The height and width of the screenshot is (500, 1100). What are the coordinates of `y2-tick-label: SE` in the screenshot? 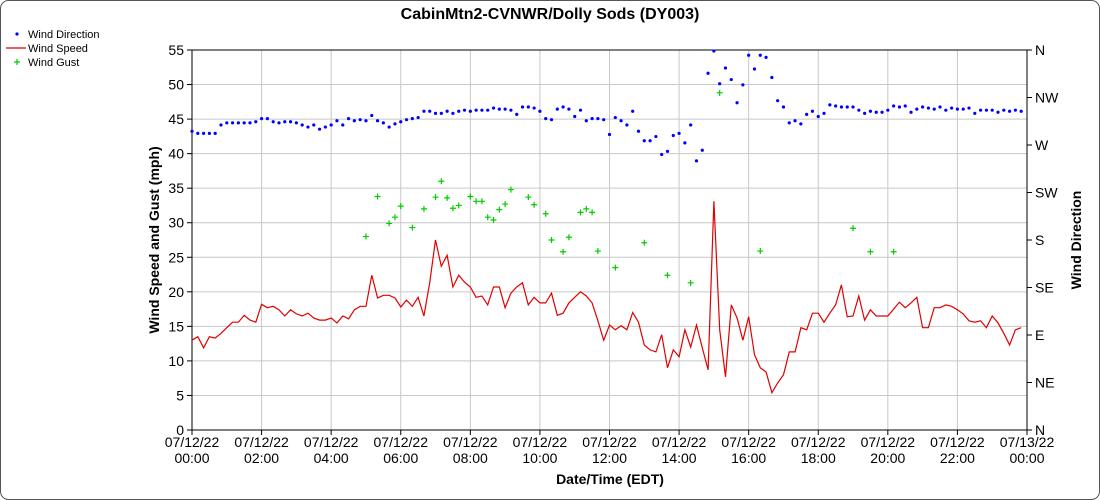 It's located at (1044, 288).